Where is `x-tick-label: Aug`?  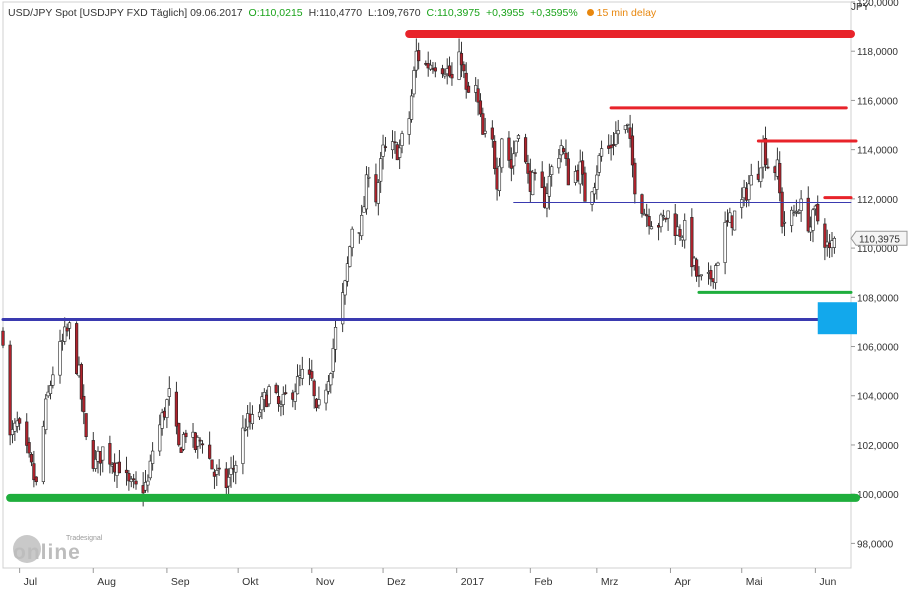
x-tick-label: Aug is located at coordinates (106, 582).